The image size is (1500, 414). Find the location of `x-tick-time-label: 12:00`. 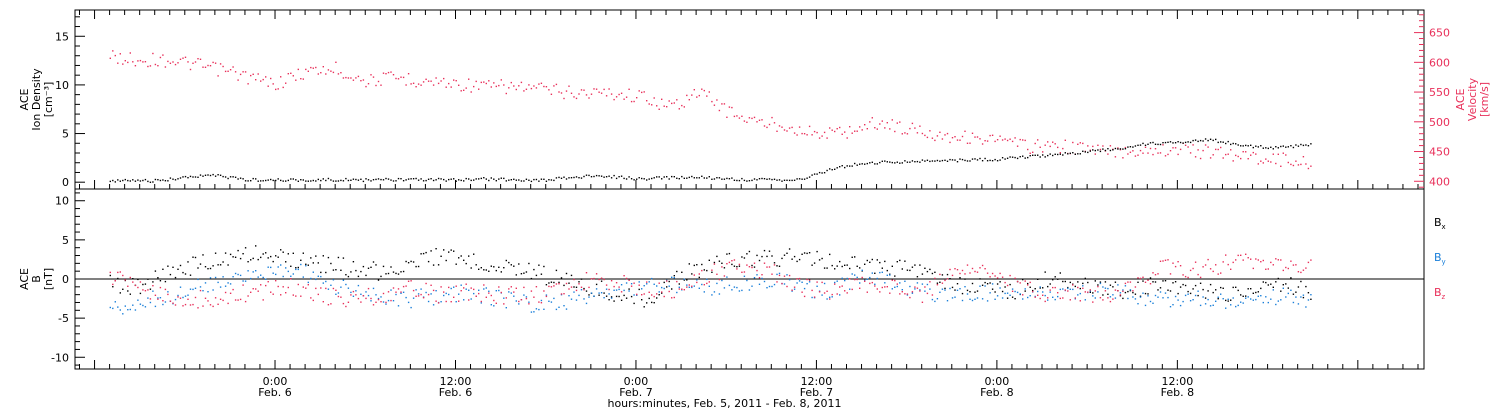

x-tick-time-label: 12:00 is located at coordinates (456, 381).